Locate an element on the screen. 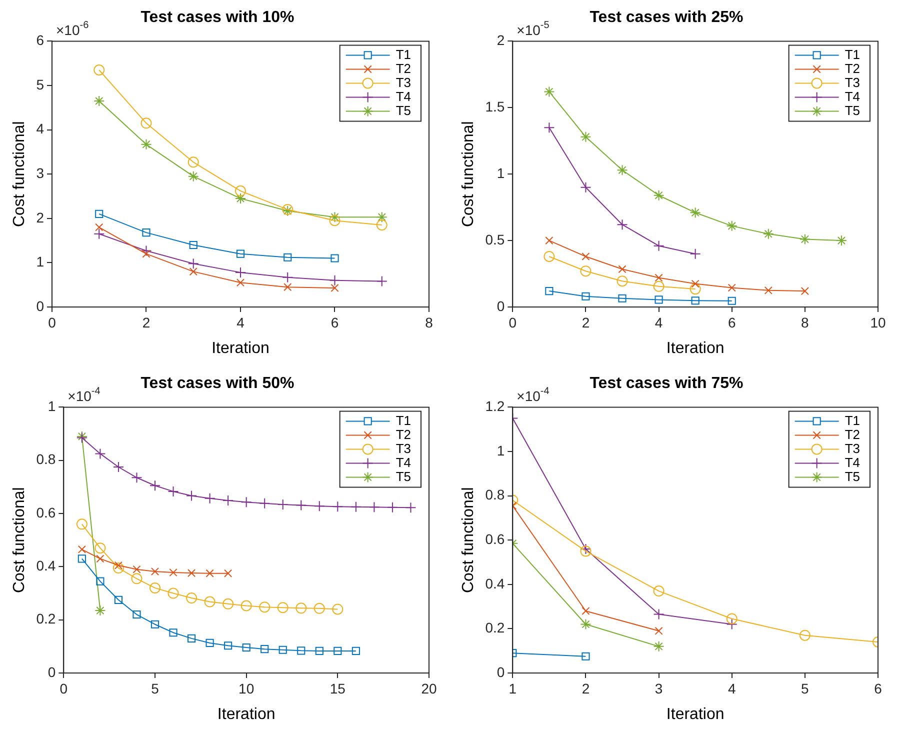  chart-title: Test cases with 50% is located at coordinates (217, 383).